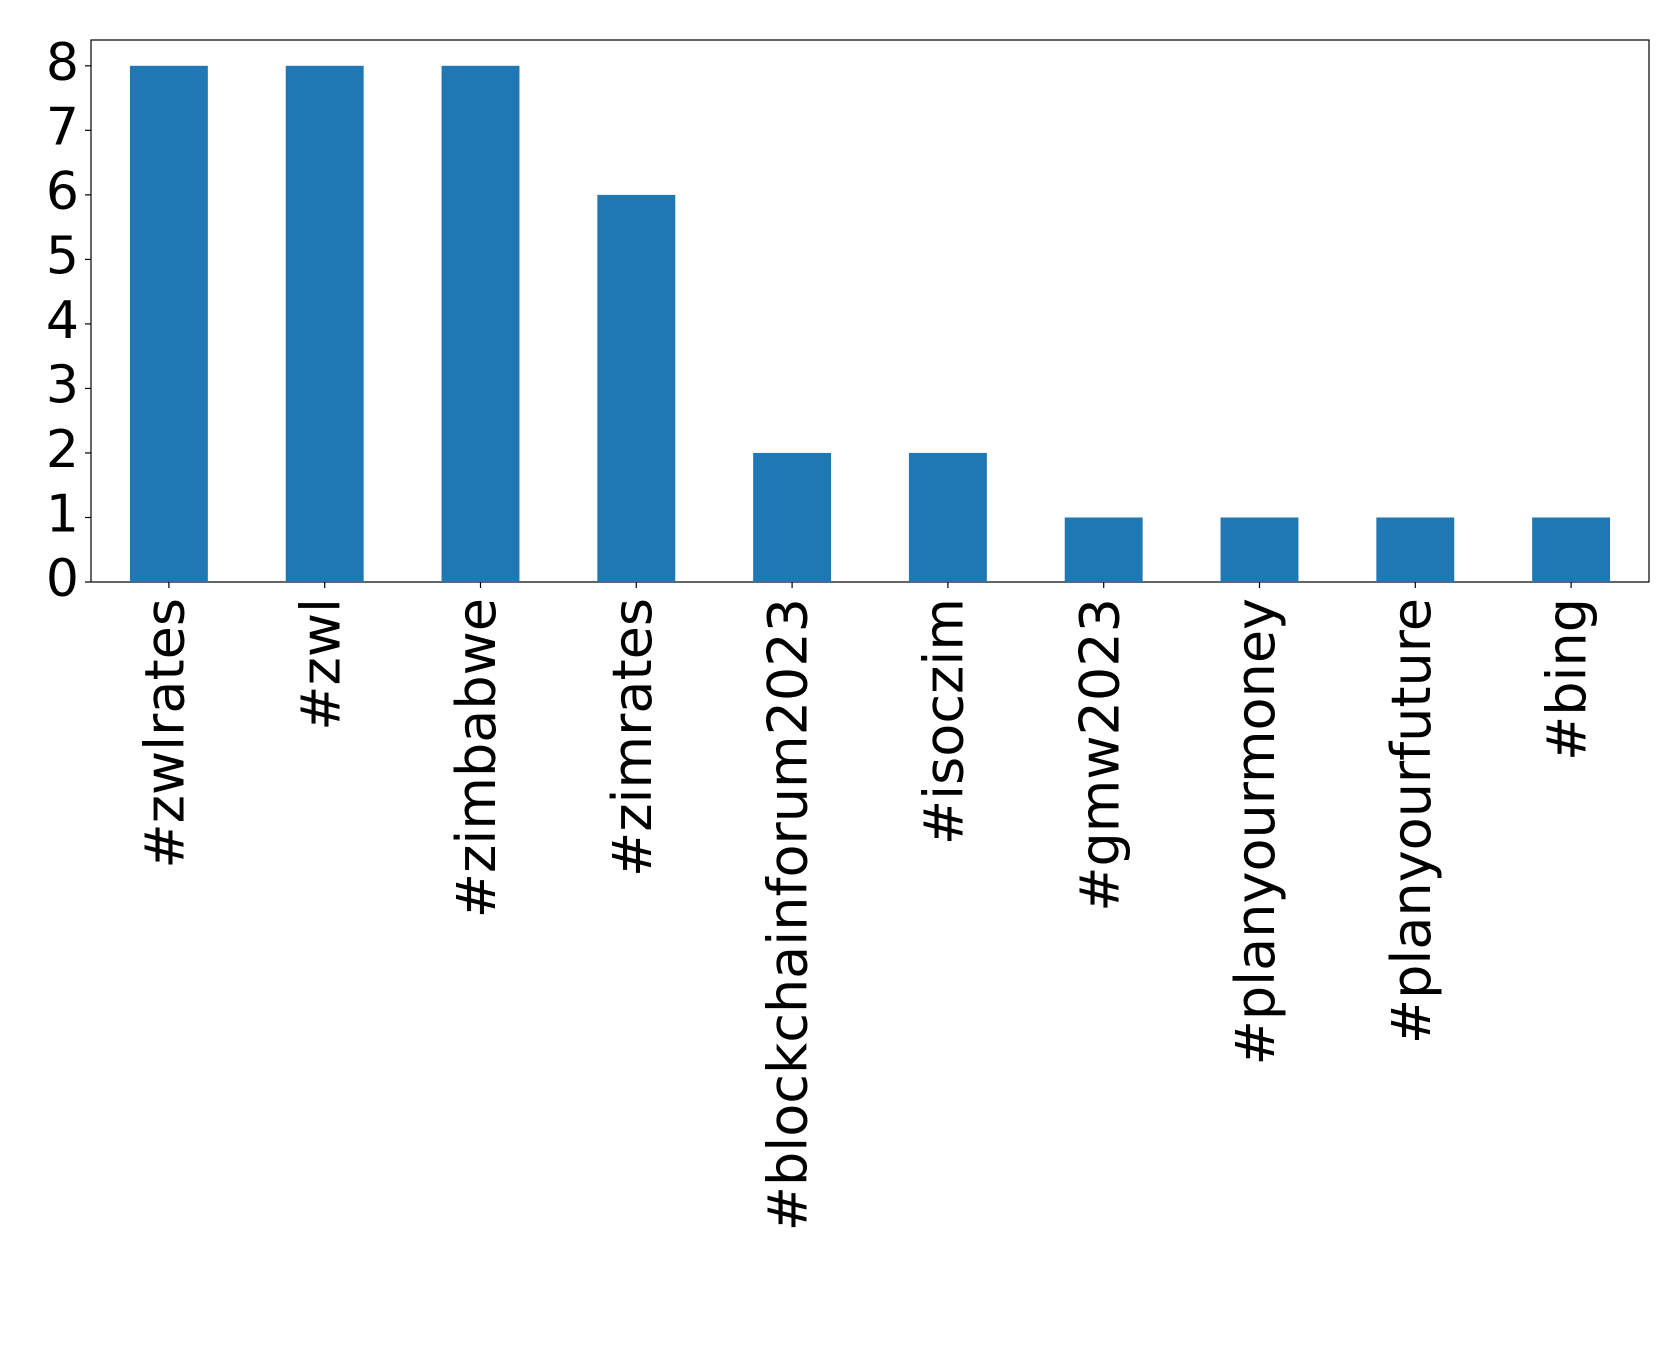 The image size is (1679, 1361). What do you see at coordinates (62, 192) in the screenshot?
I see `y-tick-label: 6` at bounding box center [62, 192].